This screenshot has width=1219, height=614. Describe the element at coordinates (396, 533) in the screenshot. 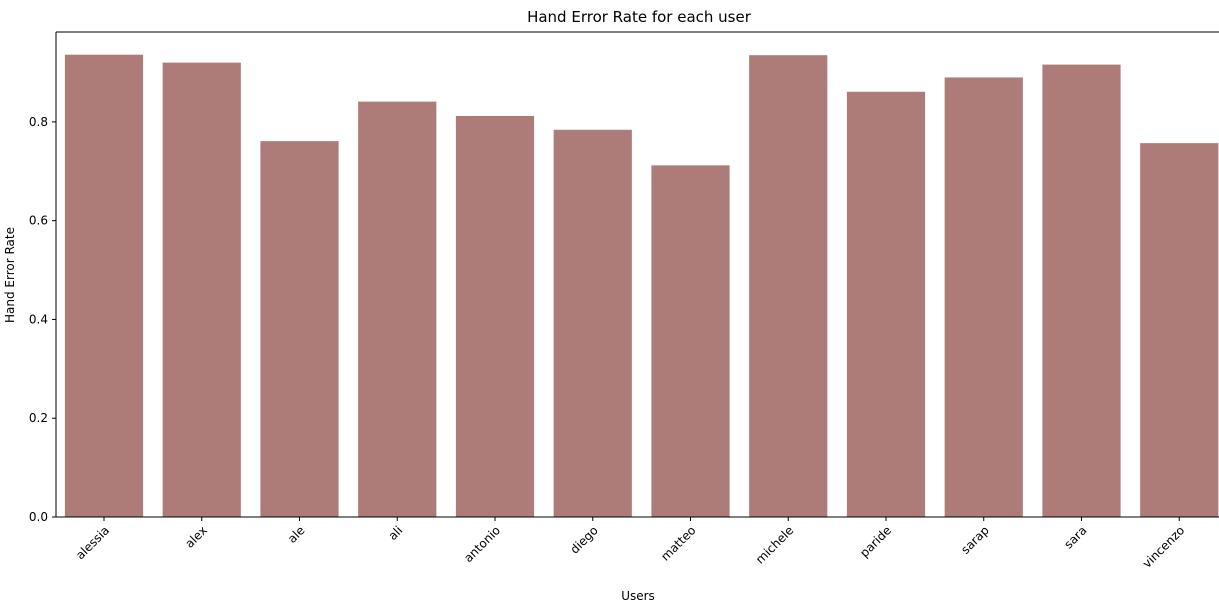

I see `x-tick-label: ali` at that location.